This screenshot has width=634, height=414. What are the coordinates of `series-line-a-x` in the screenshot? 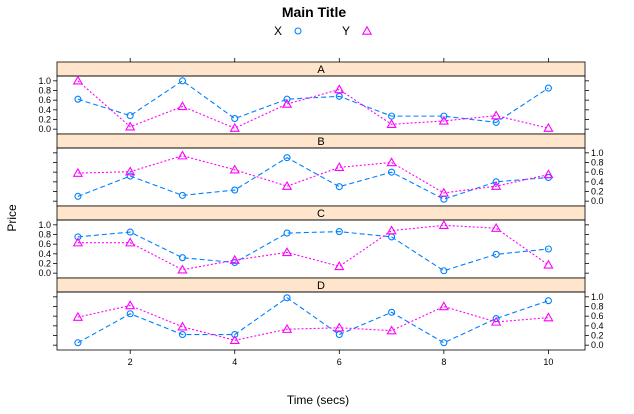 It's located at (313, 101).